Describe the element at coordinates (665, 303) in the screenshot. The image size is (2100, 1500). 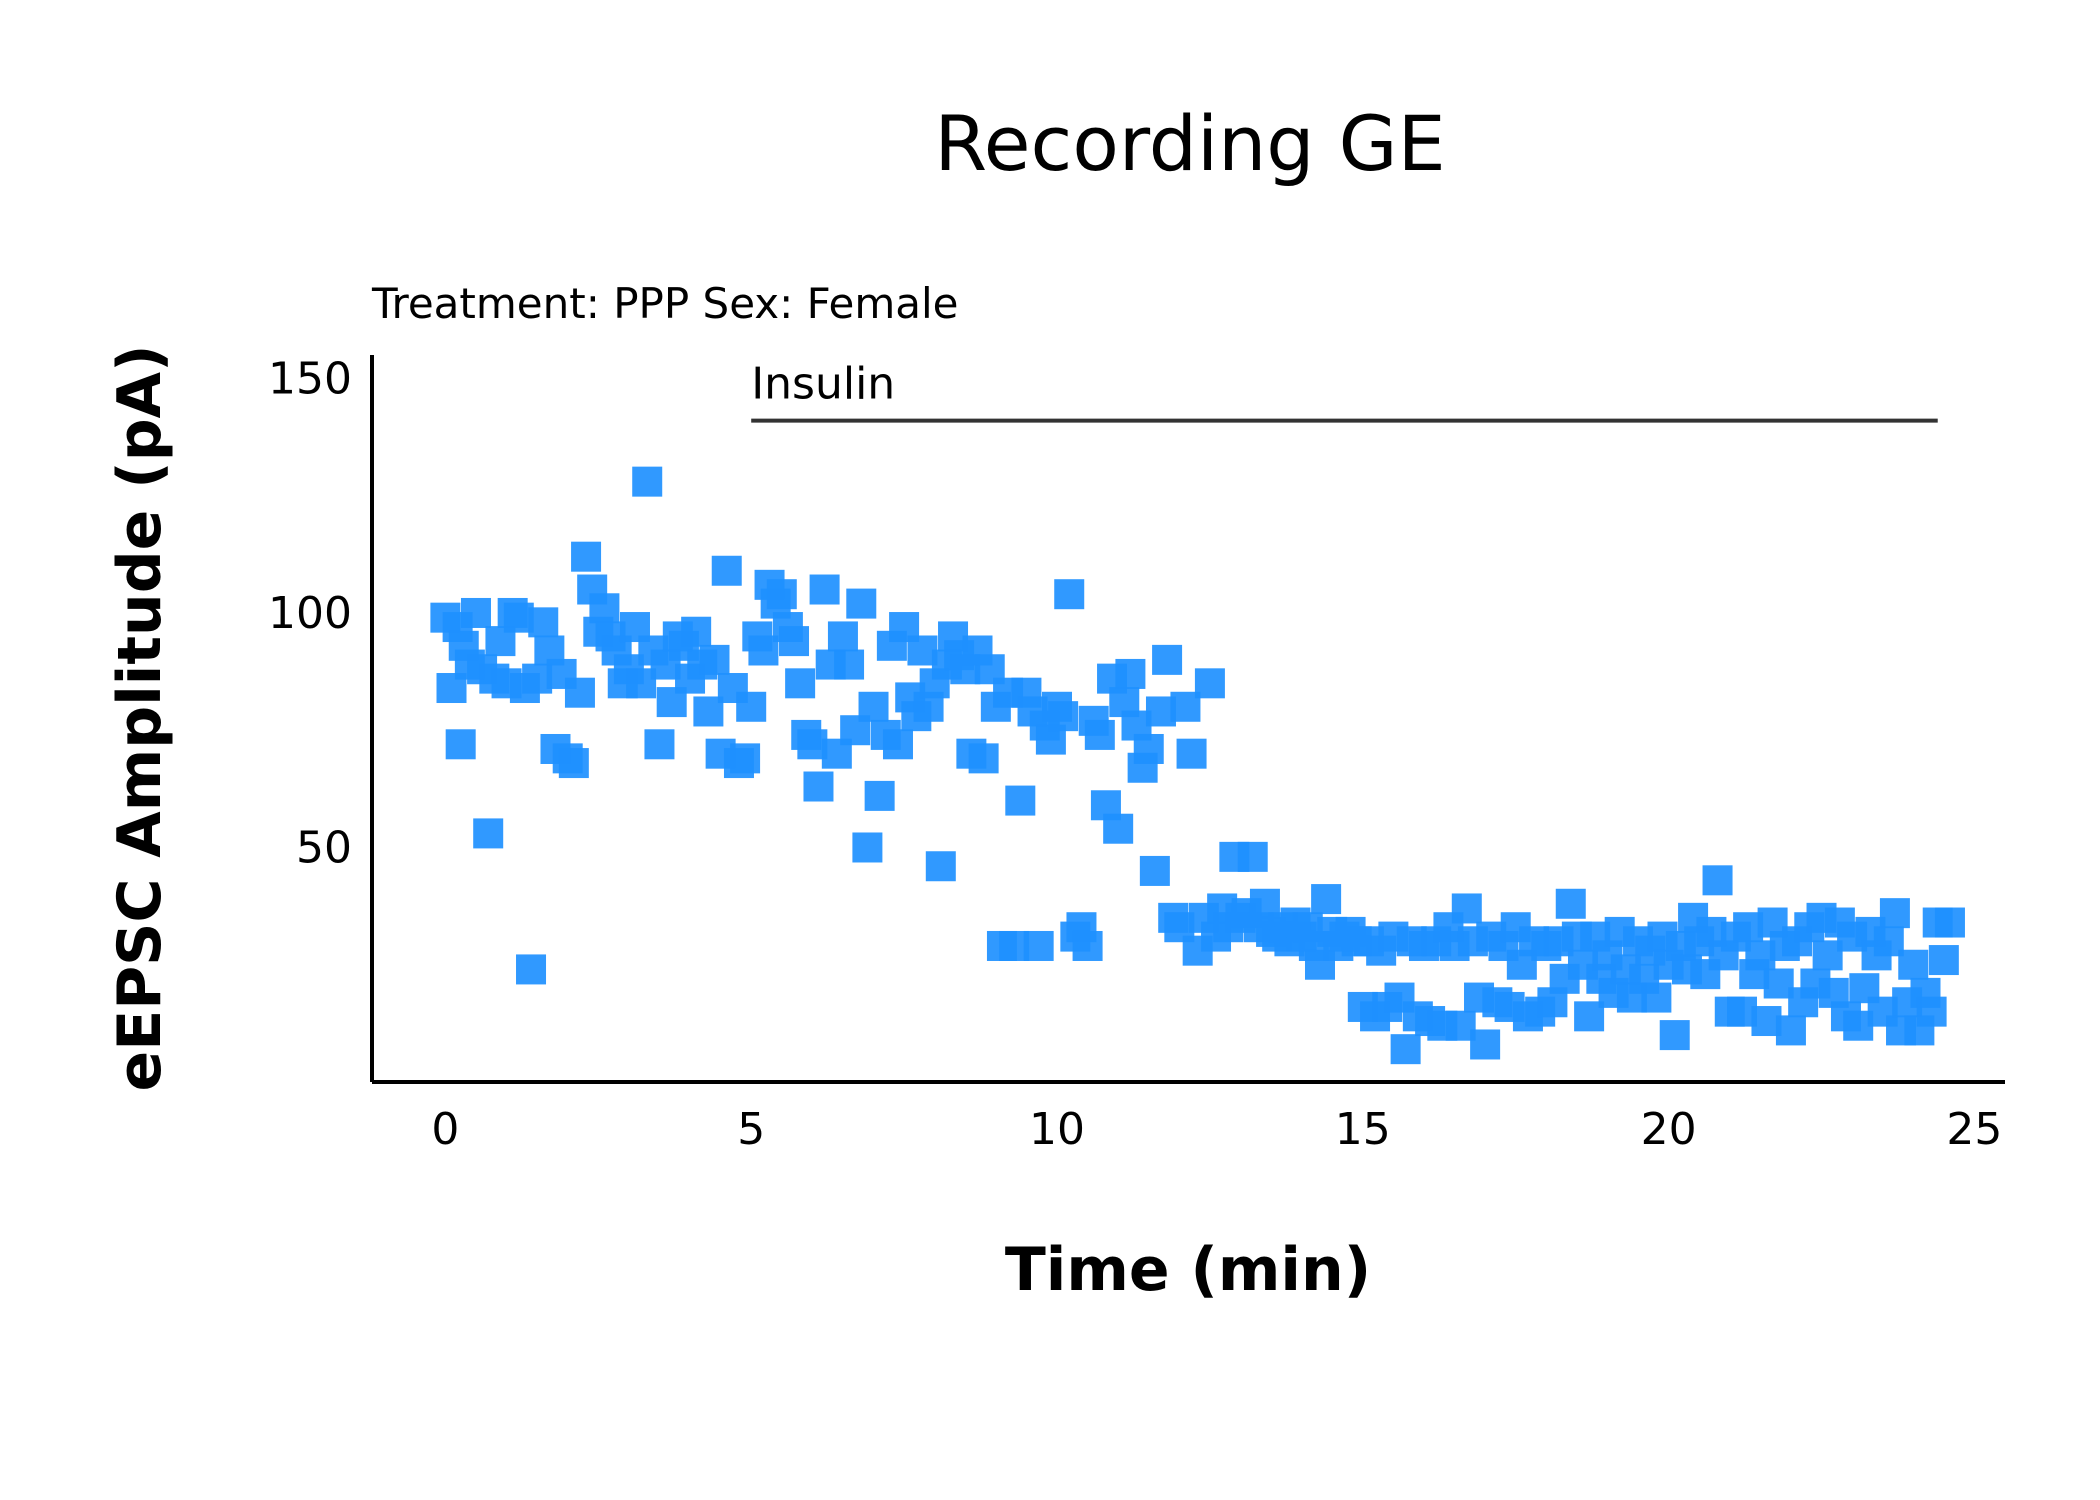
I see `chart-subtitle: Treatment: PPP Sex: Female` at that location.